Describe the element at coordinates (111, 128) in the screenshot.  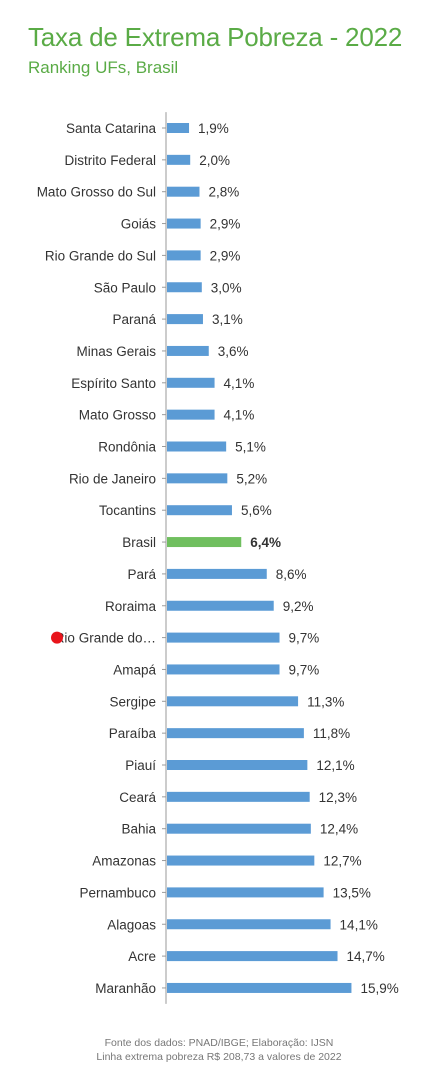
I see `category-label: Santa Catarina` at that location.